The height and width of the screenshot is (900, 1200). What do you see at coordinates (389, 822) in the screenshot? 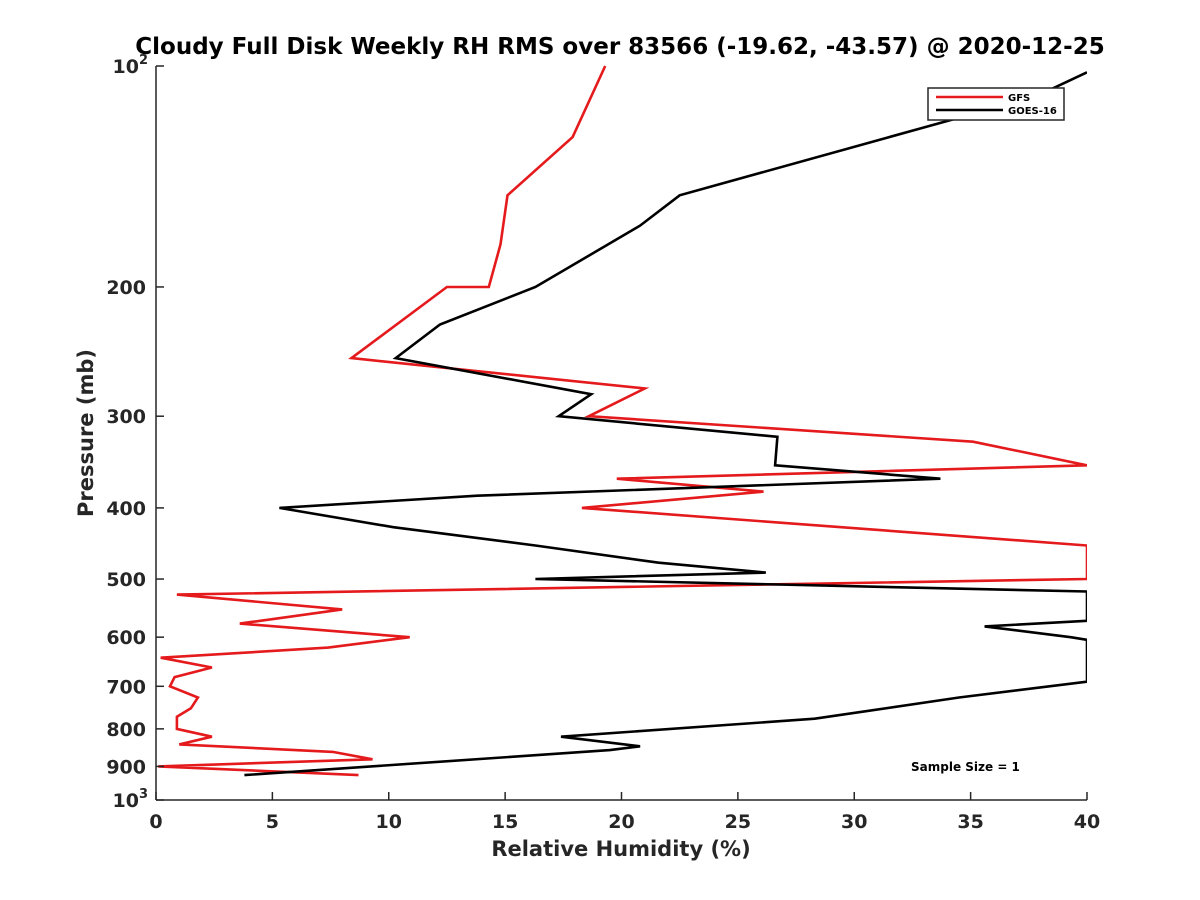
I see `x-tick-label: 10` at bounding box center [389, 822].